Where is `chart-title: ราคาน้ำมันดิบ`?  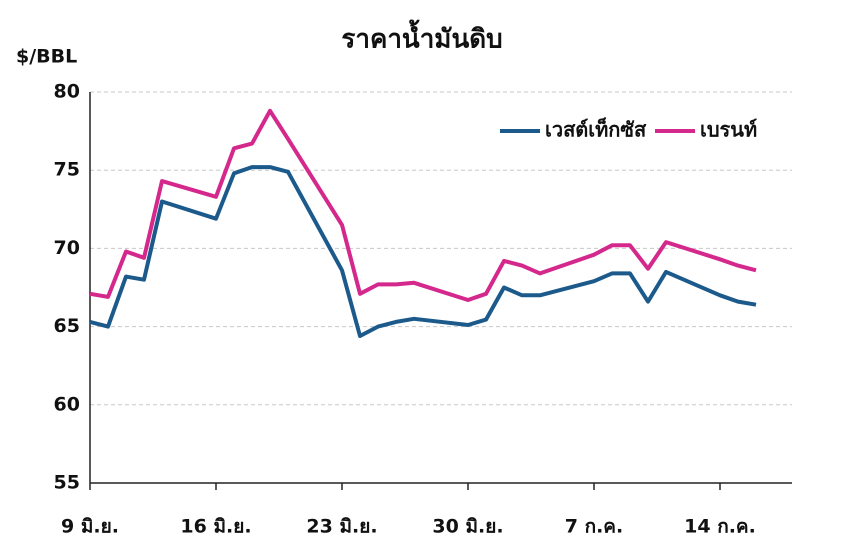 chart-title: ราคาน้ำมันดิบ is located at coordinates (421, 37).